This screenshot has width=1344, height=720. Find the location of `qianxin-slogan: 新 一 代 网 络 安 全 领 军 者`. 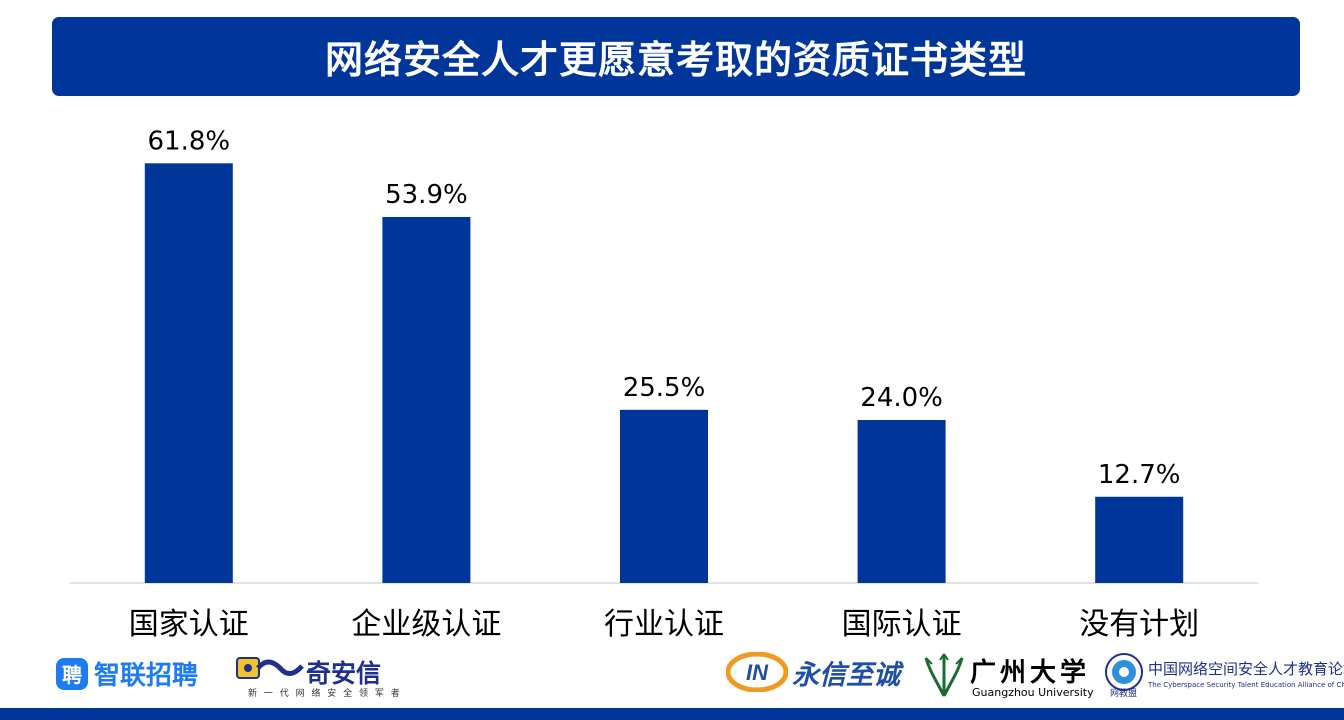

qianxin-slogan: 新 一 代 网 络 安 全 领 军 者 is located at coordinates (325, 694).